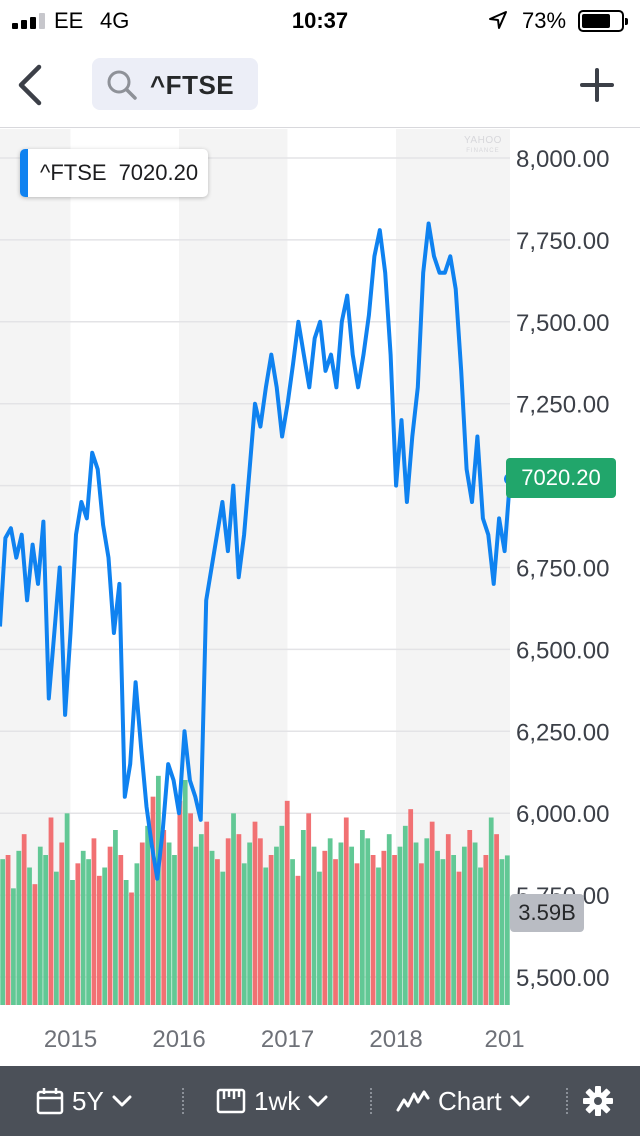 The width and height of the screenshot is (640, 1136). Describe the element at coordinates (178, 1039) in the screenshot. I see `x-axis-tick-label: 2016` at that location.